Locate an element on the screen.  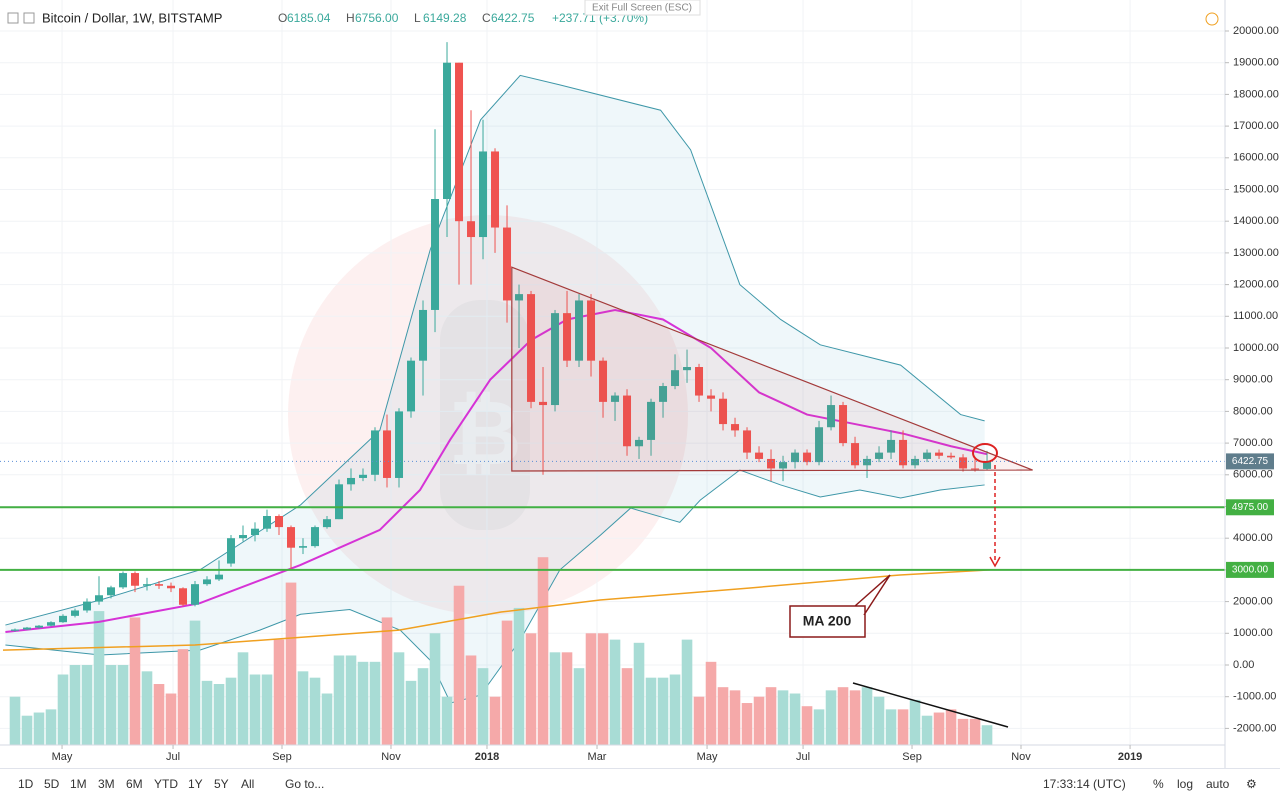
y-tick-label: 16000.00 is located at coordinates (1256, 158).